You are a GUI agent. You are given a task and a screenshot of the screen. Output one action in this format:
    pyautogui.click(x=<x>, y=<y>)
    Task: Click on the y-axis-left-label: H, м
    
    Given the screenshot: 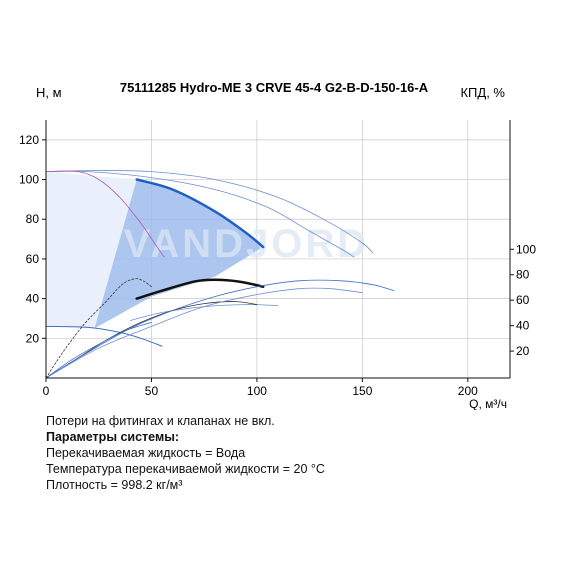 What is the action you would take?
    pyautogui.click(x=49, y=92)
    